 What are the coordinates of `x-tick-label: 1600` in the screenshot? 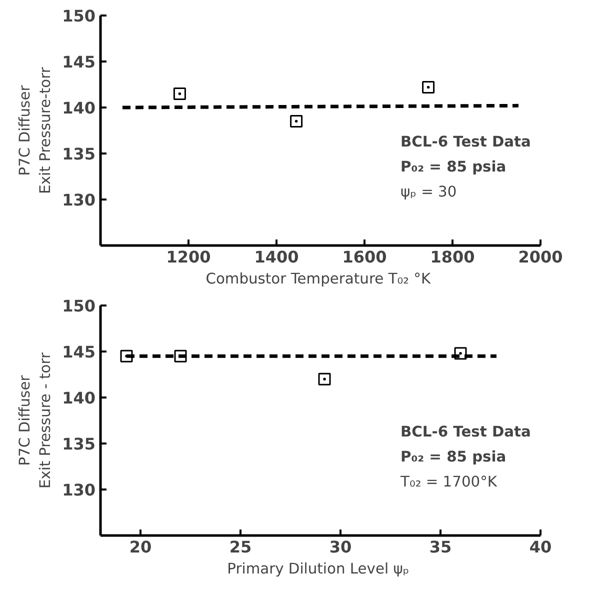 It's located at (364, 257).